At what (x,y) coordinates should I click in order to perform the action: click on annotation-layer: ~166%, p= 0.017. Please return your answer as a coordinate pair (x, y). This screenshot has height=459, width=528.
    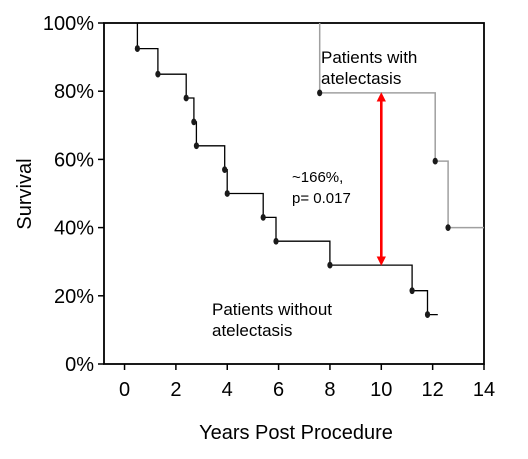
    Looking at the image, I should click on (339, 179).